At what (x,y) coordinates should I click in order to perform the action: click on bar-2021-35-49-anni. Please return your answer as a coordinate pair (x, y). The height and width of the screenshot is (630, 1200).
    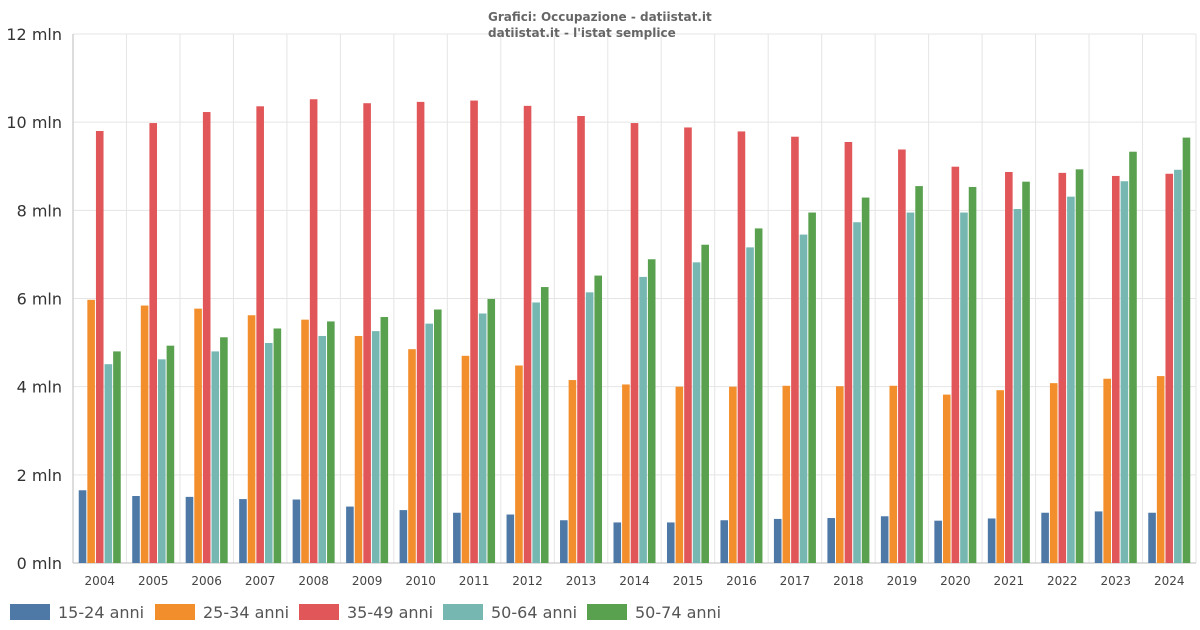
    Looking at the image, I should click on (1009, 367).